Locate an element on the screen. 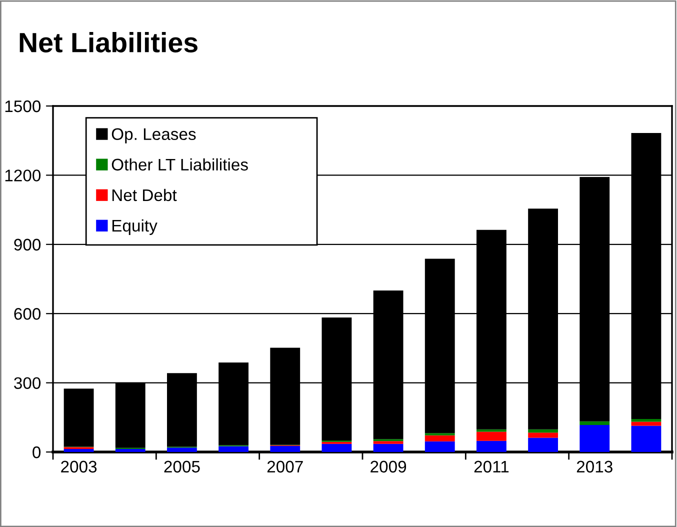  y-tick-label: 600 is located at coordinates (27, 314).